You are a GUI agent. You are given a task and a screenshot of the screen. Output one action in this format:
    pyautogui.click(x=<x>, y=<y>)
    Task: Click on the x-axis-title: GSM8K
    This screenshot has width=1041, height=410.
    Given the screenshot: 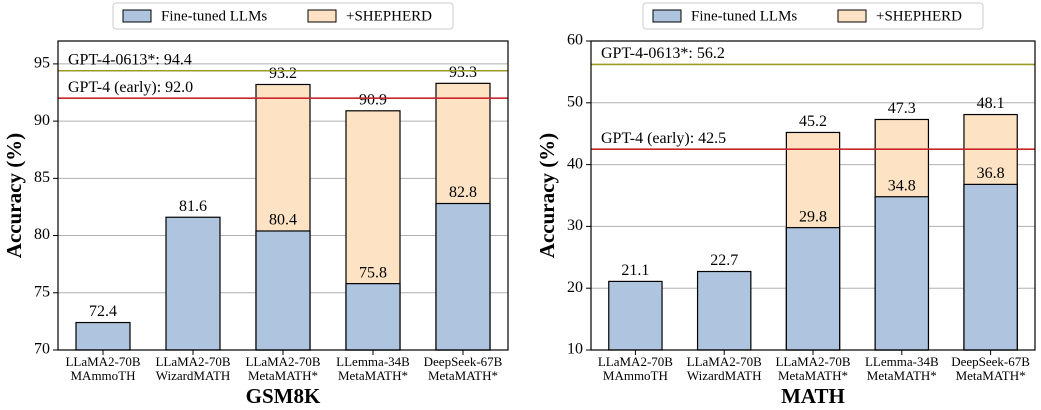 What is the action you would take?
    pyautogui.click(x=283, y=396)
    